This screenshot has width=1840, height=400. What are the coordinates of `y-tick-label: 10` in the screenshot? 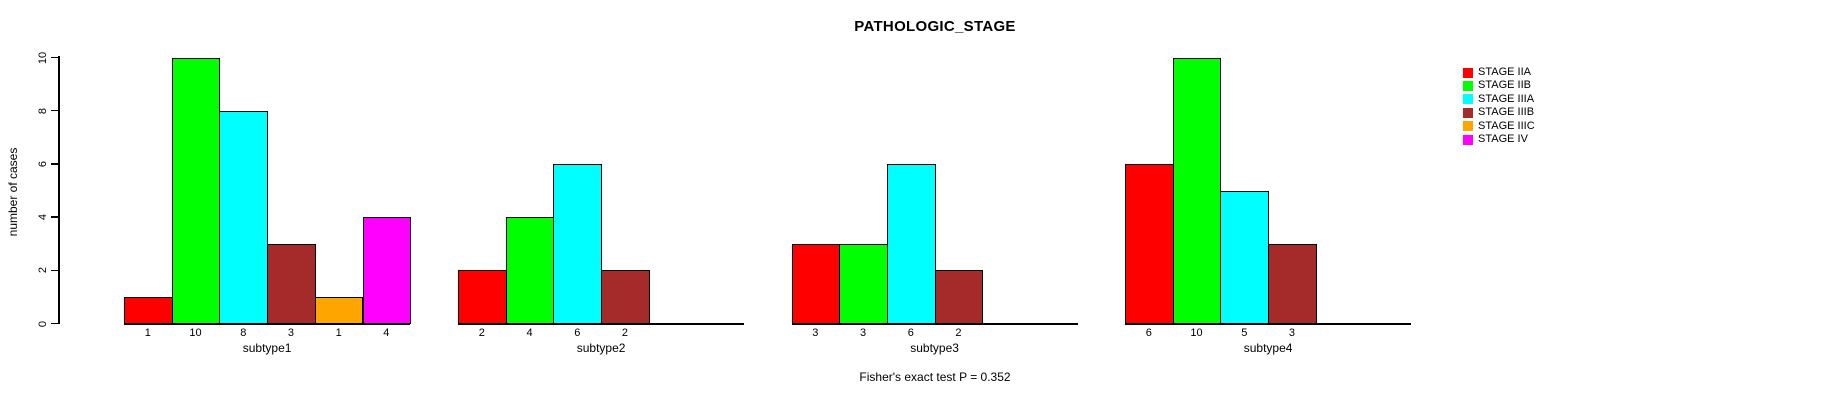 It's located at (43, 57).